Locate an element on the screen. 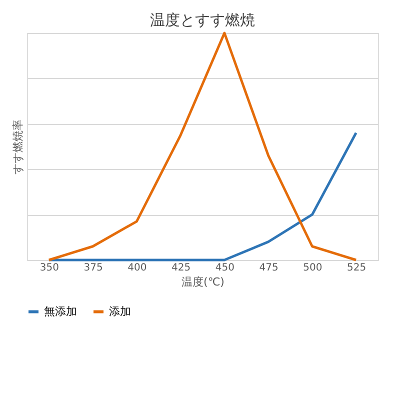 The image size is (400, 400). x-tick-label: 400 is located at coordinates (137, 268).